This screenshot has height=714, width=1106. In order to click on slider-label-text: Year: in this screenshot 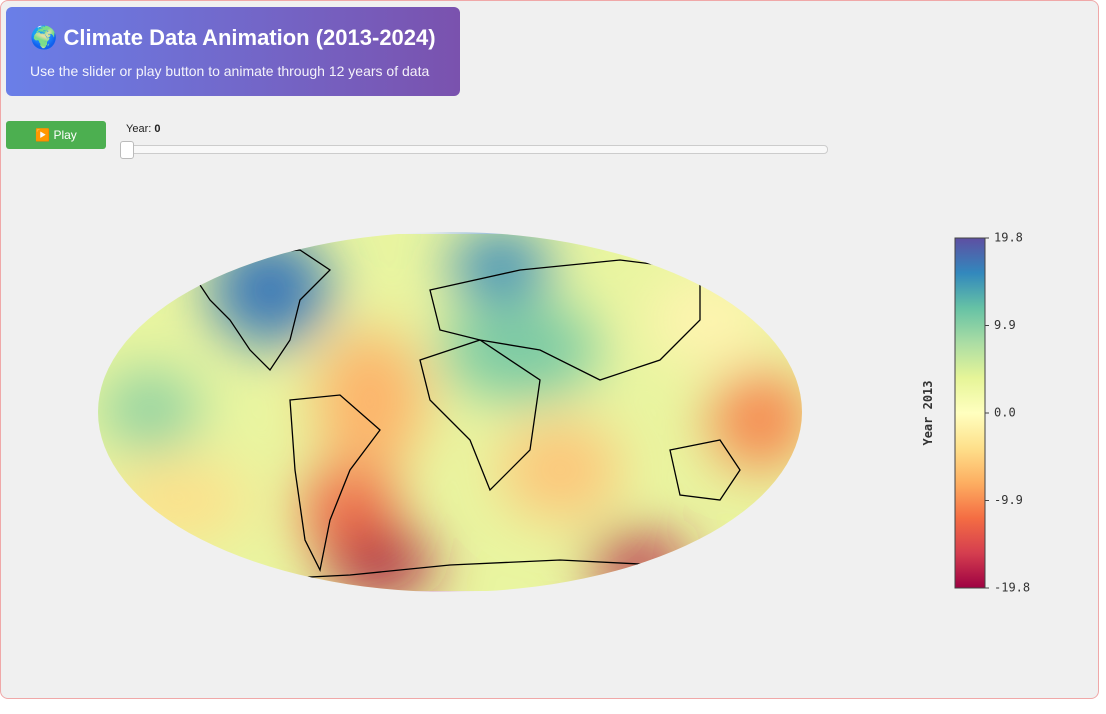, I will do `click(139, 129)`.